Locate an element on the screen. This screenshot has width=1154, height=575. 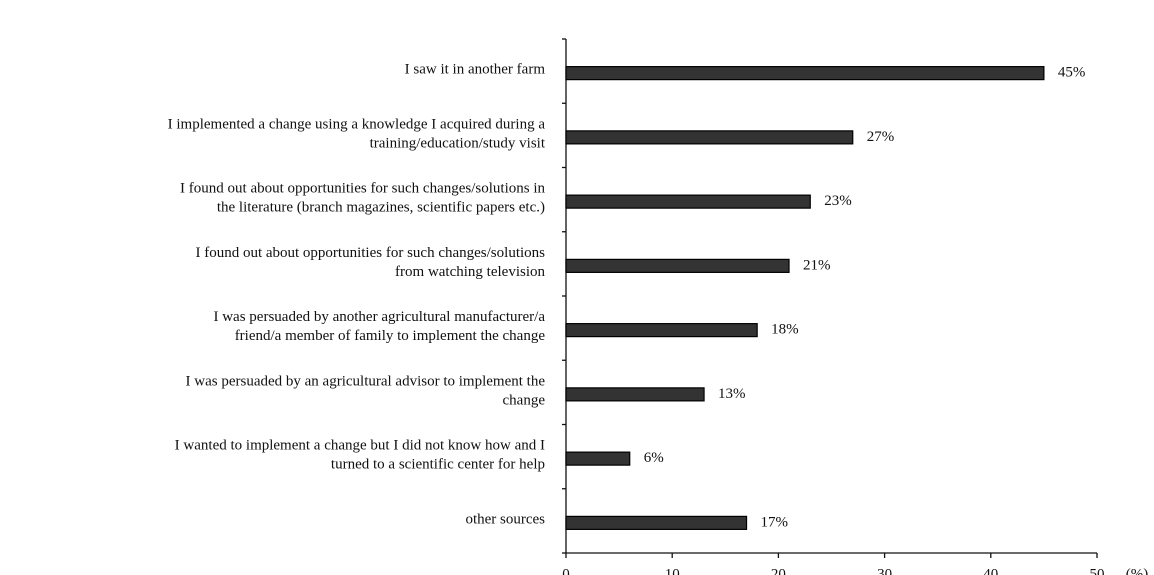
x-tick-label: 50 is located at coordinates (1097, 570).